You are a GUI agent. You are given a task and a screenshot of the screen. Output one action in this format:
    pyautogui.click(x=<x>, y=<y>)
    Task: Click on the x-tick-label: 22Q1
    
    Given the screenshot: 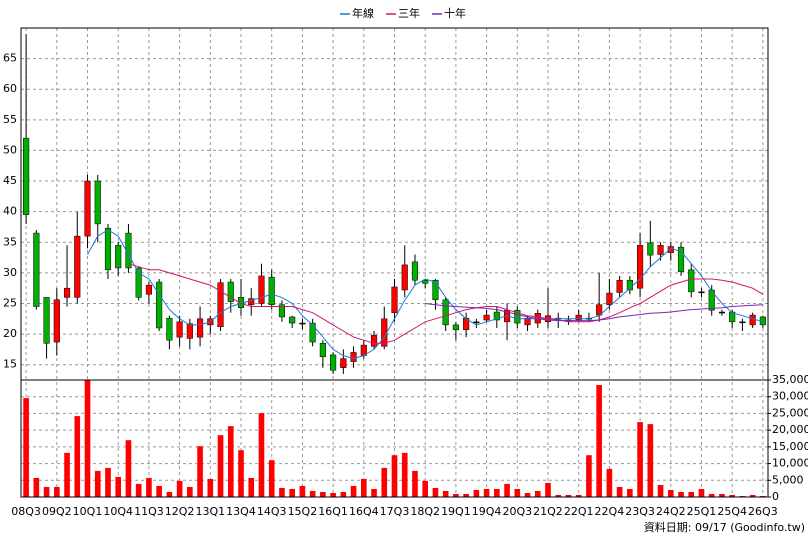 What is the action you would take?
    pyautogui.click(x=579, y=511)
    